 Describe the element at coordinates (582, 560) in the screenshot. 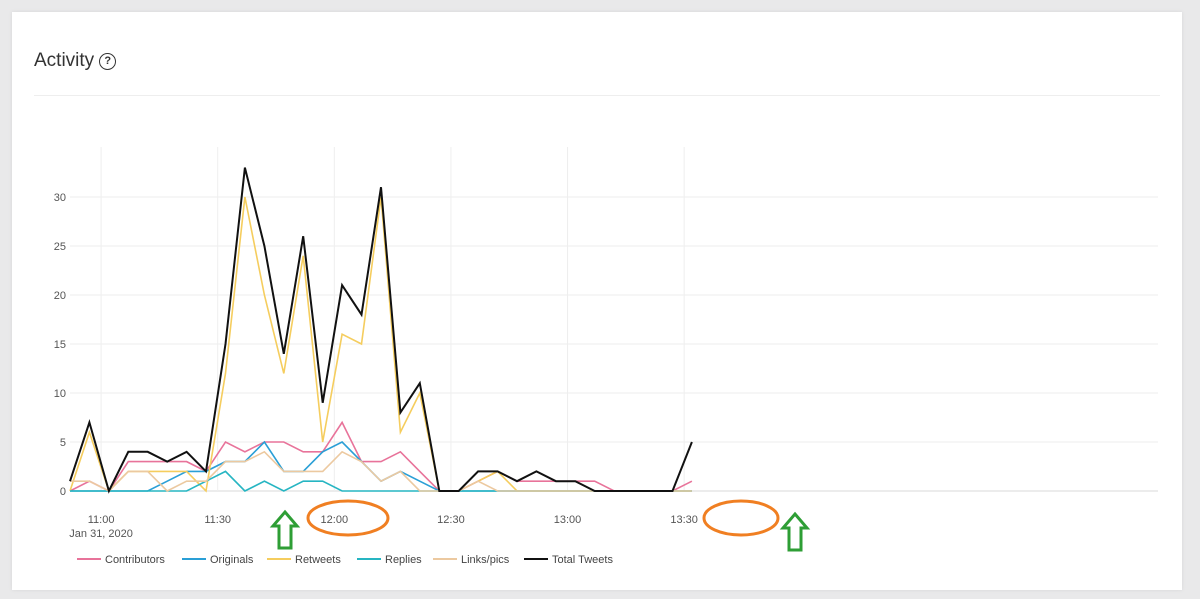

I see `legend-item-label: Total Tweets` at that location.